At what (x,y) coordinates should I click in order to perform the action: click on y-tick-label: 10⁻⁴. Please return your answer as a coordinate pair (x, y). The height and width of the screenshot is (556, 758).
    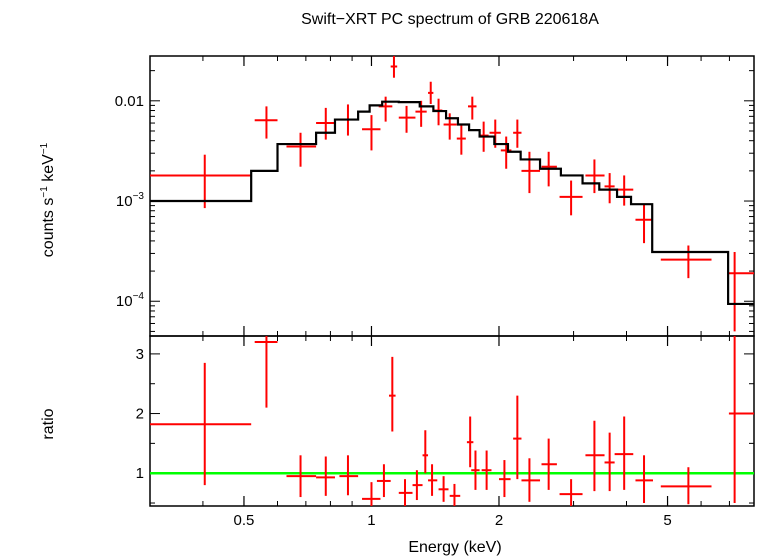
    Looking at the image, I should click on (130, 300).